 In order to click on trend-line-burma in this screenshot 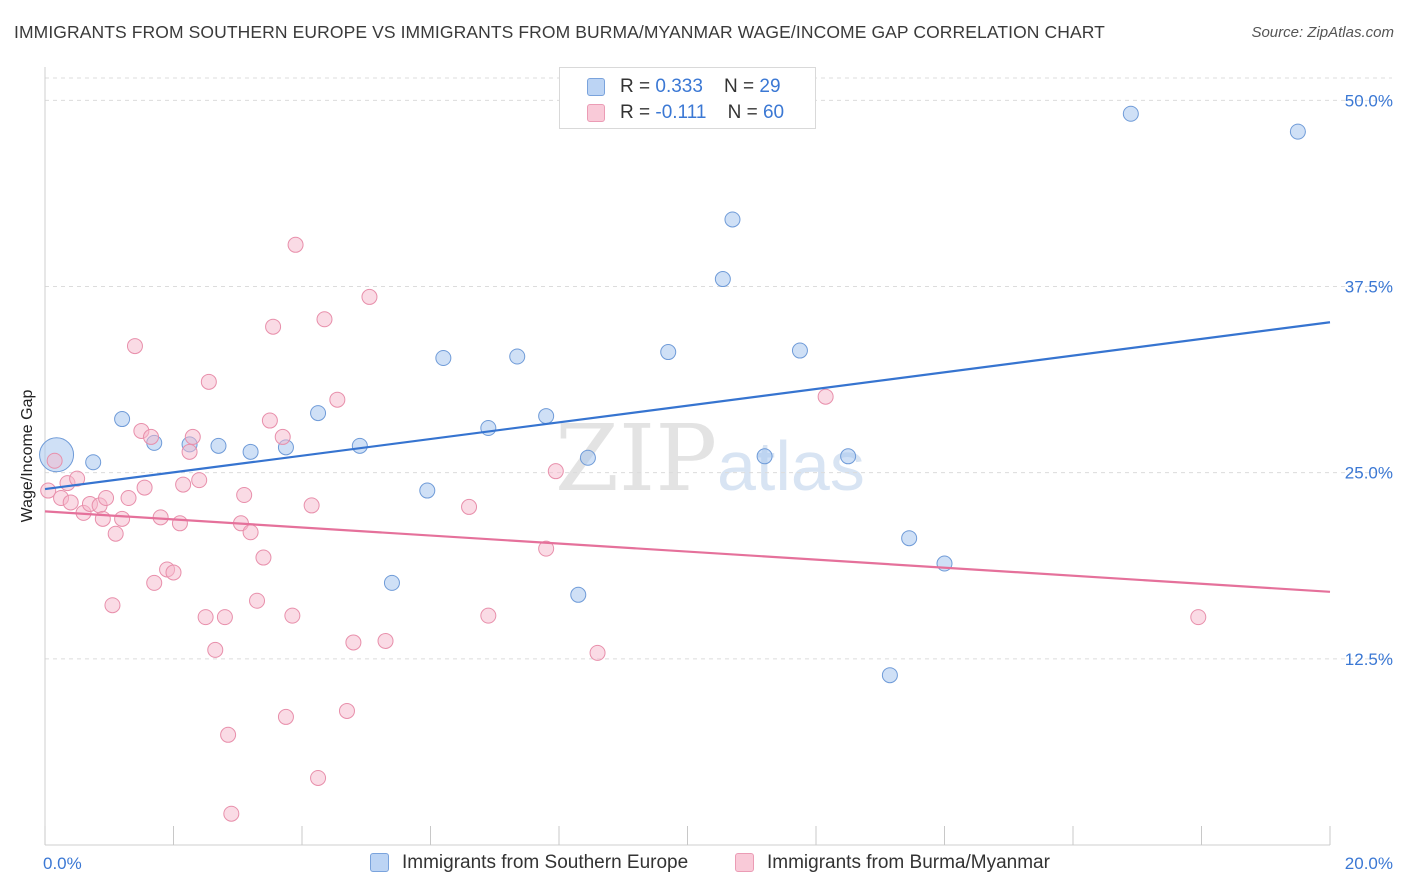, I will do `click(687, 551)`.